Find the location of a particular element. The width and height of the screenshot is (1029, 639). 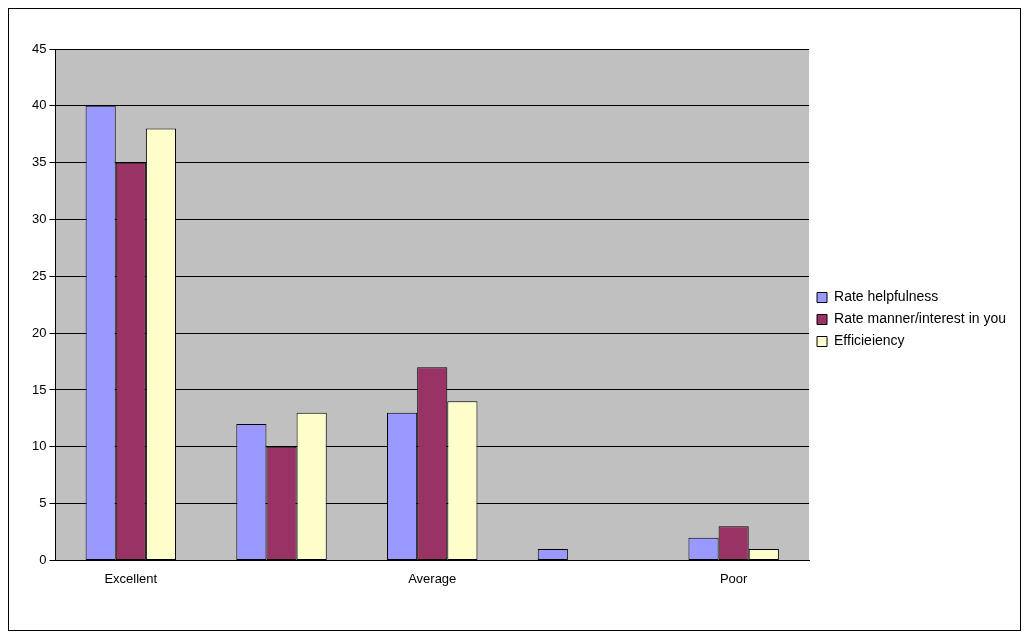

x-tick-label: Average is located at coordinates (432, 578).